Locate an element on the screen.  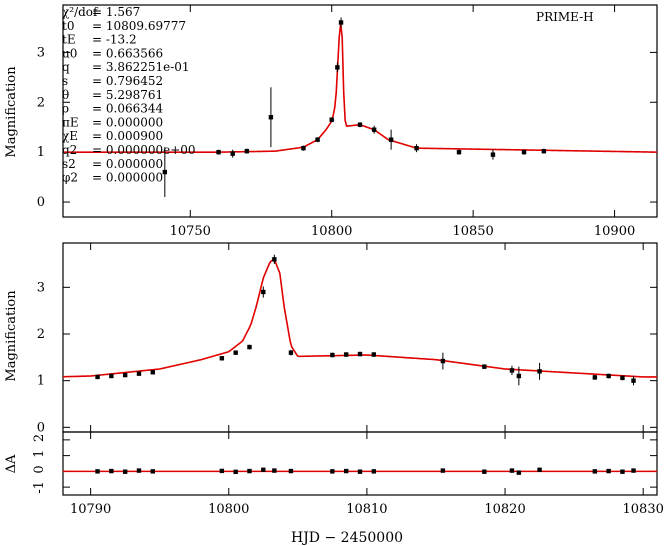
residual-panel: 10790 10800 10810 10820 10830 -1 0 1 2 is located at coordinates (348, 474).